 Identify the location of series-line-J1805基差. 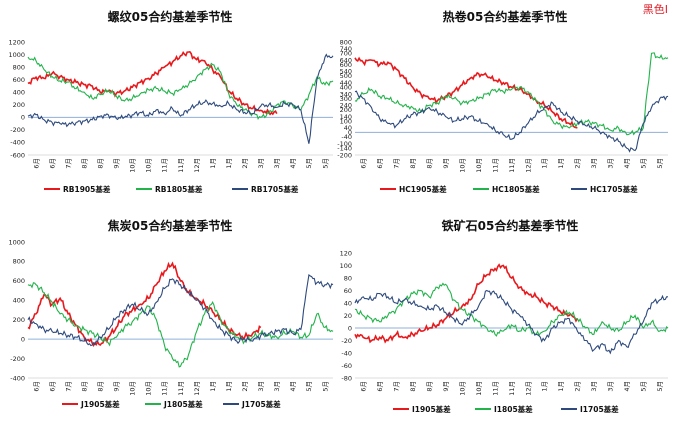
(180, 325).